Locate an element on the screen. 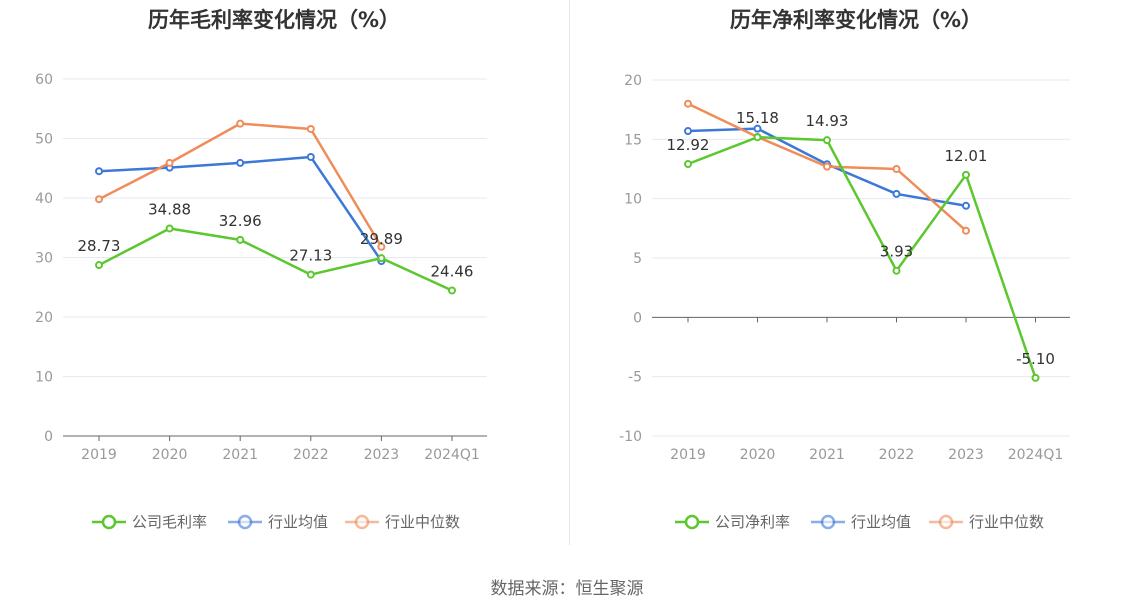  data-label: -5.10 is located at coordinates (1035, 359).